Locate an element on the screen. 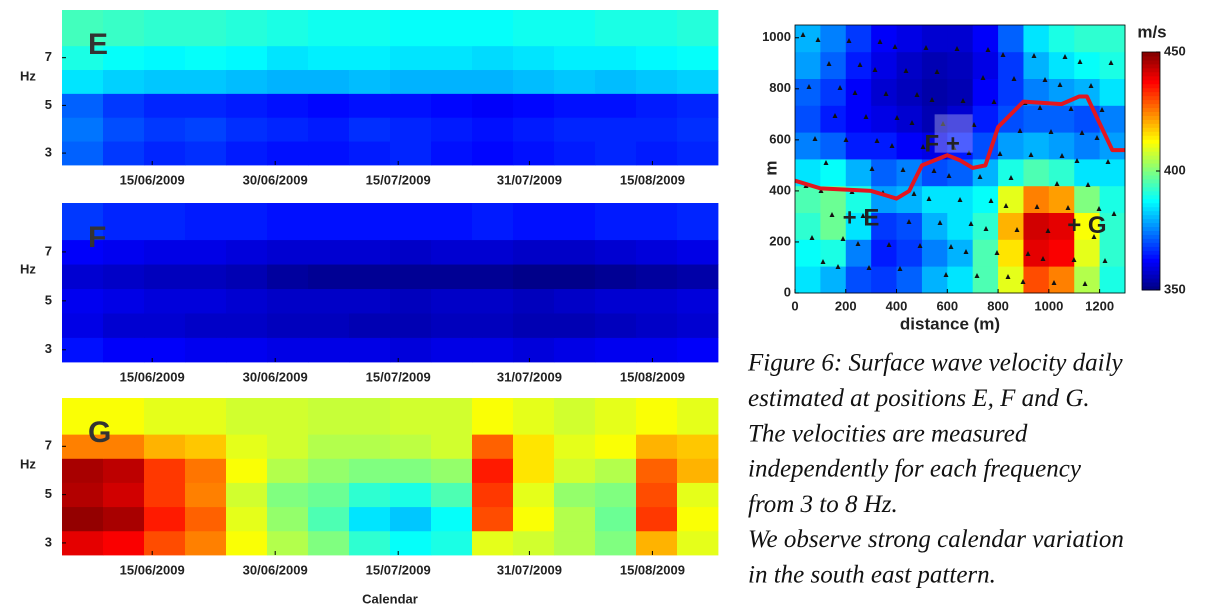  y-tick-label: 7 is located at coordinates (48, 56).